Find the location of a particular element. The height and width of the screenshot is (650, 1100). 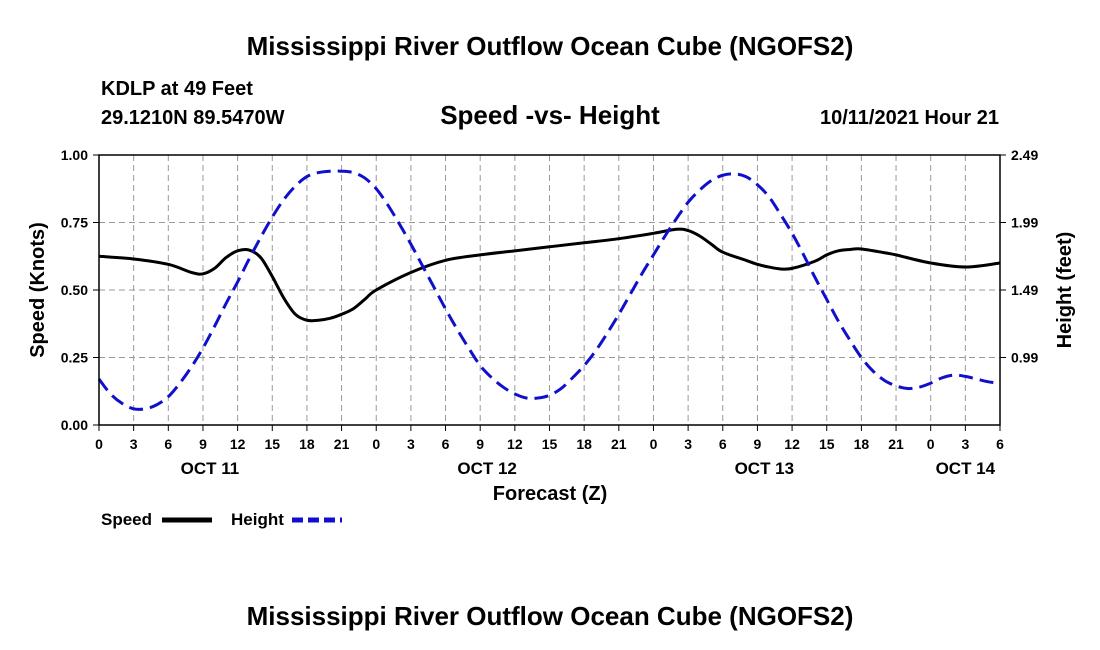

x-date-label: OCT 14 is located at coordinates (966, 468).